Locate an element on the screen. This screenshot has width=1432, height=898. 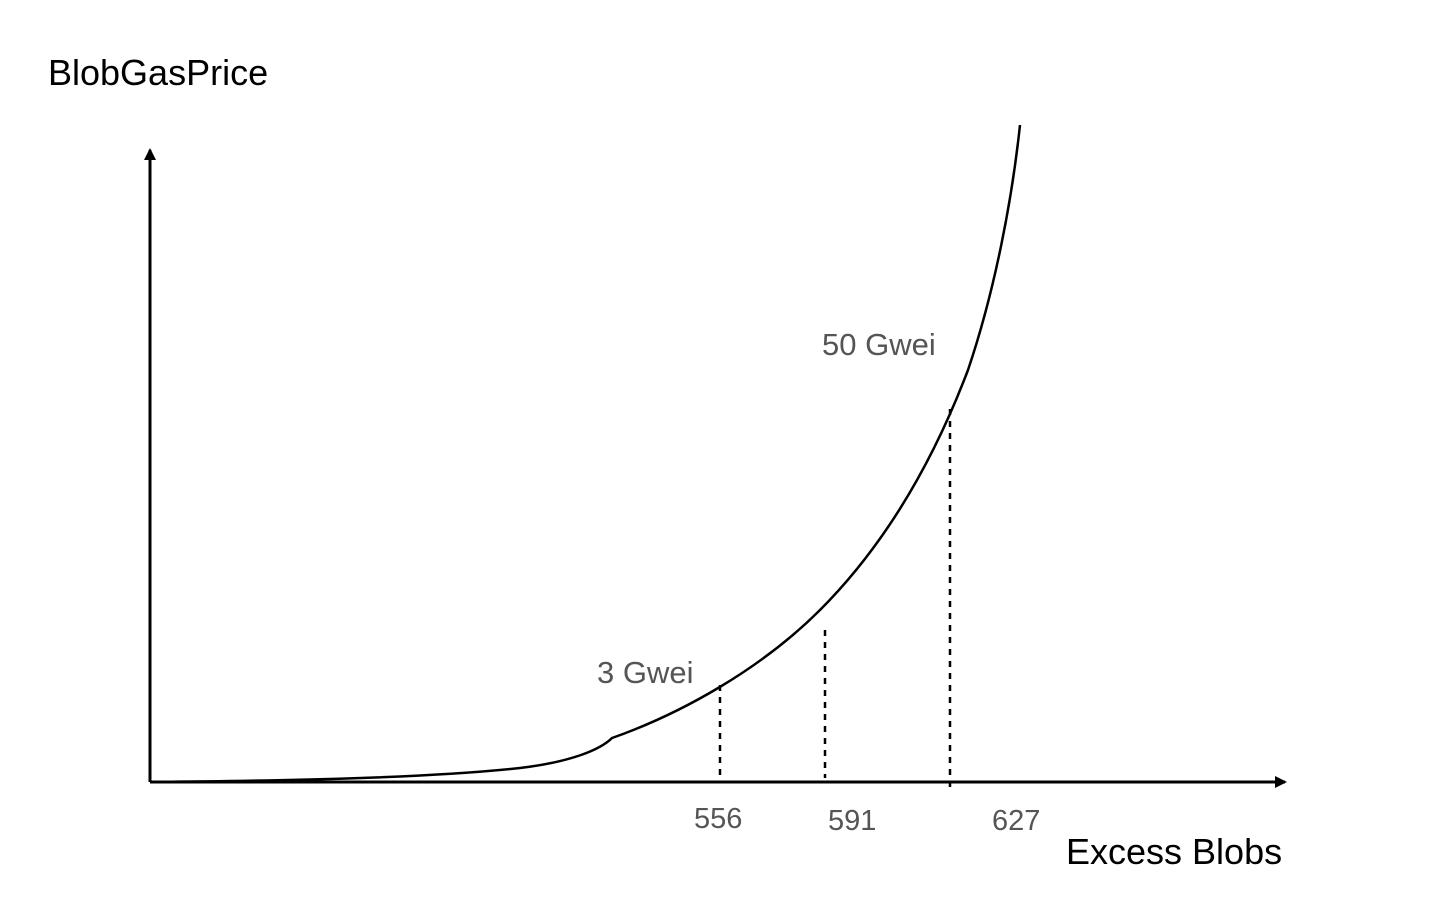
annotation-50-gwei: 50 Gwei is located at coordinates (879, 344).